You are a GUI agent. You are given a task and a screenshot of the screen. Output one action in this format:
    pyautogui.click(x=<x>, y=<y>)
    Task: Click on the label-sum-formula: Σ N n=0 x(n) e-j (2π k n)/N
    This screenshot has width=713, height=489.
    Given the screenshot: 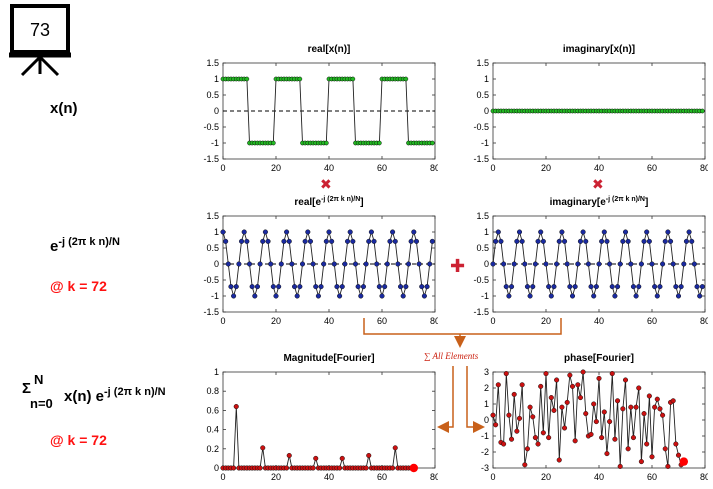 What is the action you would take?
    pyautogui.click(x=112, y=394)
    